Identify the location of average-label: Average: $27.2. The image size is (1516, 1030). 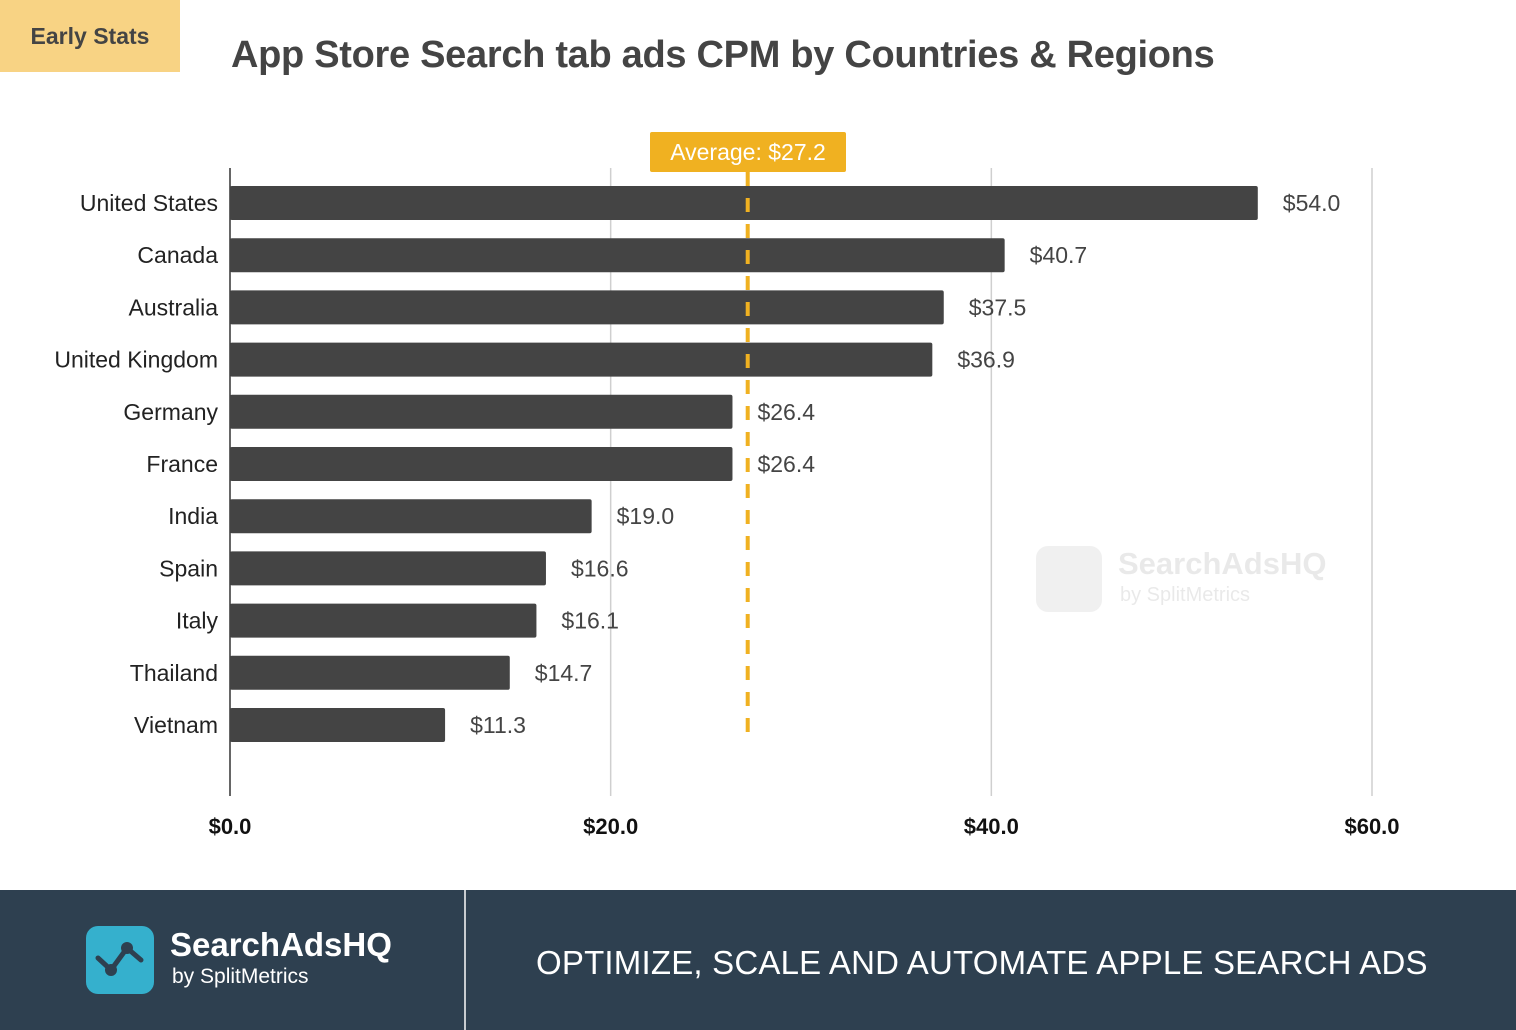
(748, 152).